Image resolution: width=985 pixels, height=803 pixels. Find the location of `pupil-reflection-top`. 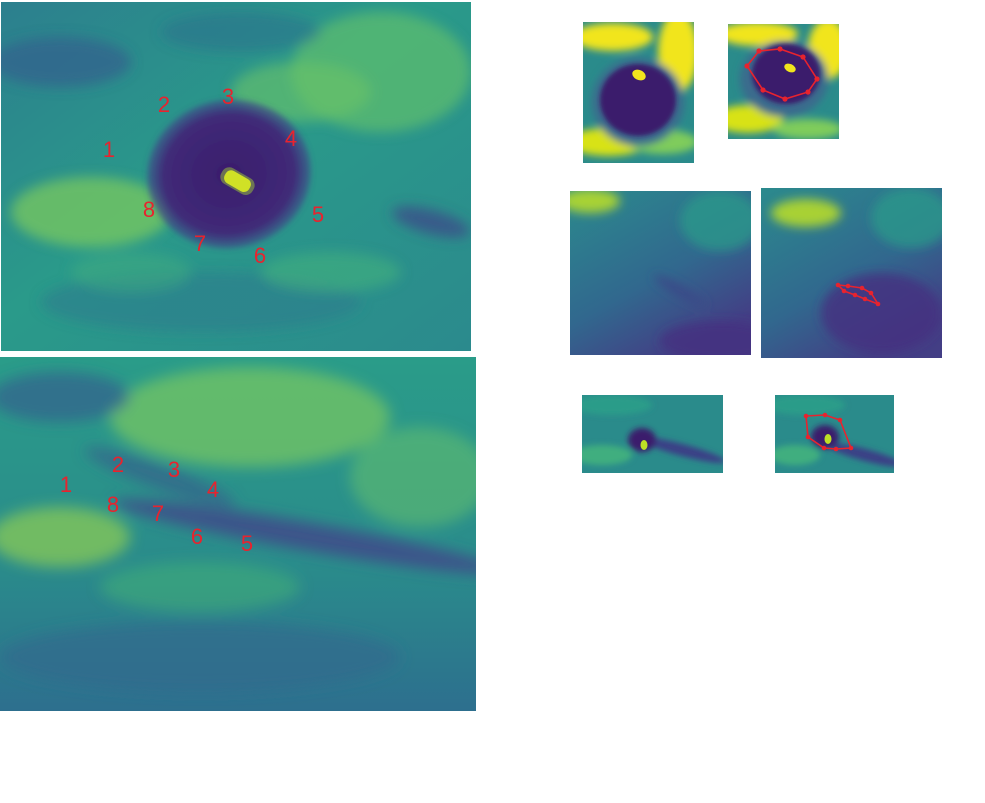

pupil-reflection-top is located at coordinates (237, 181).